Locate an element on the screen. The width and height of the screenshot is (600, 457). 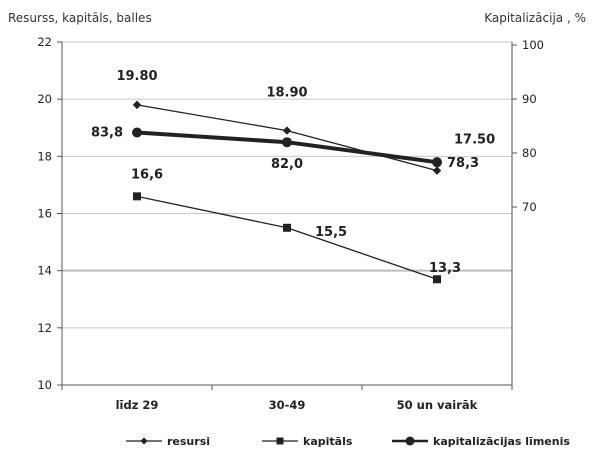
left-tick-label: 14 is located at coordinates (44, 271).